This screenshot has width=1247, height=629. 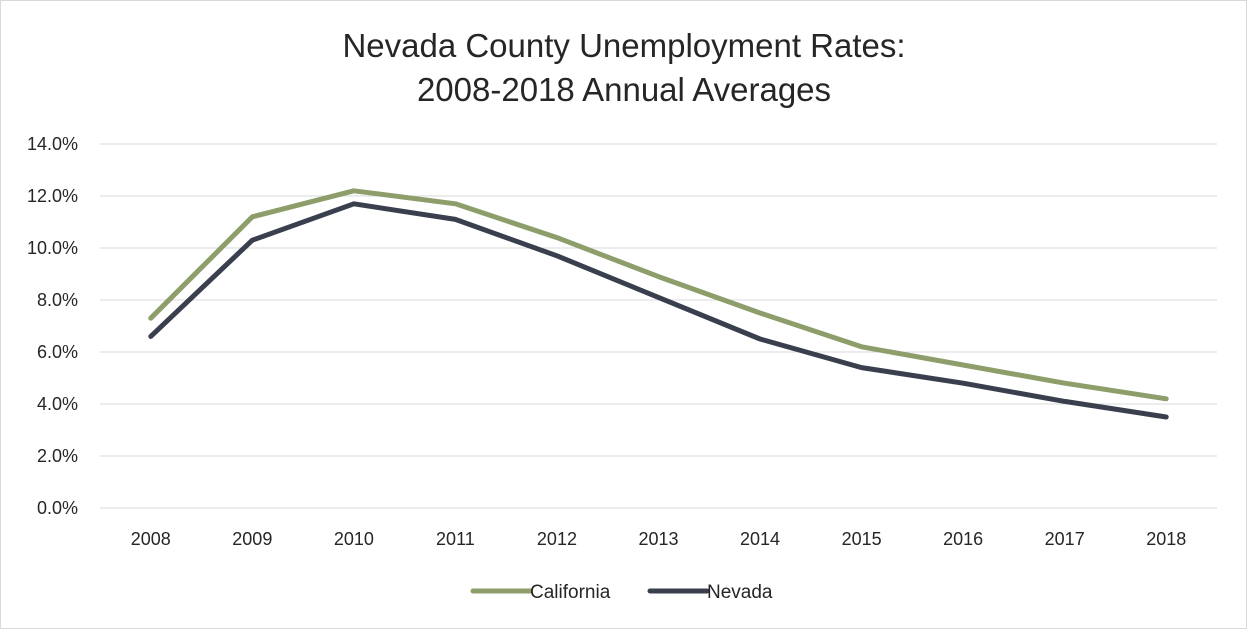 What do you see at coordinates (52, 326) in the screenshot?
I see `y-axis-tick-labels: 0.0% 2.0% 4.0% 6.0% 8.0% 10.0% 12.0% 14.0%` at bounding box center [52, 326].